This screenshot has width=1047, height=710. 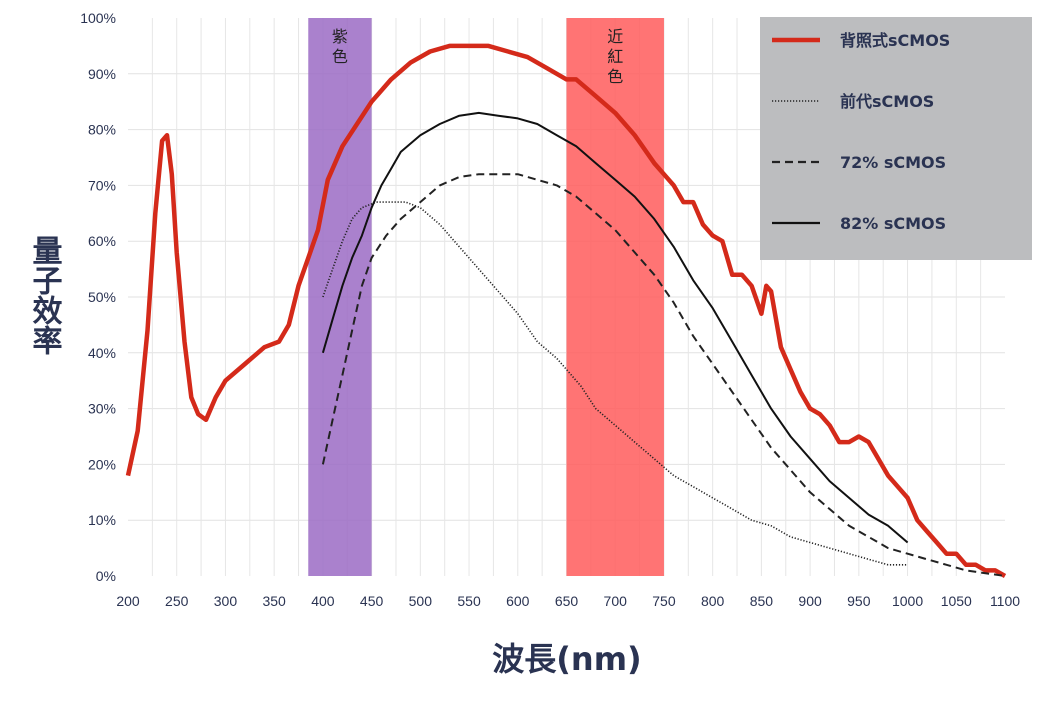 I want to click on x-tick-label: 700, so click(x=616, y=601).